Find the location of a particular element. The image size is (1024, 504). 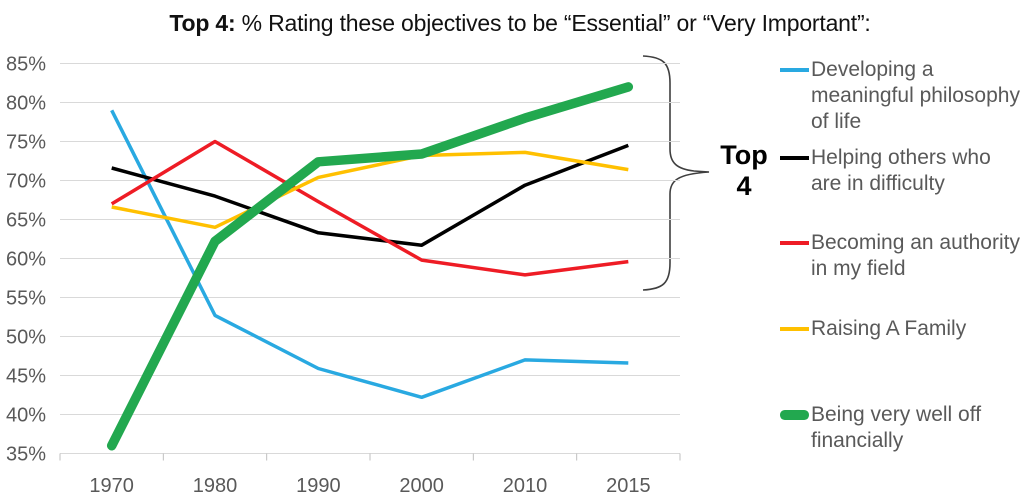

x-axis-tick-label: 1990 is located at coordinates (318, 486).